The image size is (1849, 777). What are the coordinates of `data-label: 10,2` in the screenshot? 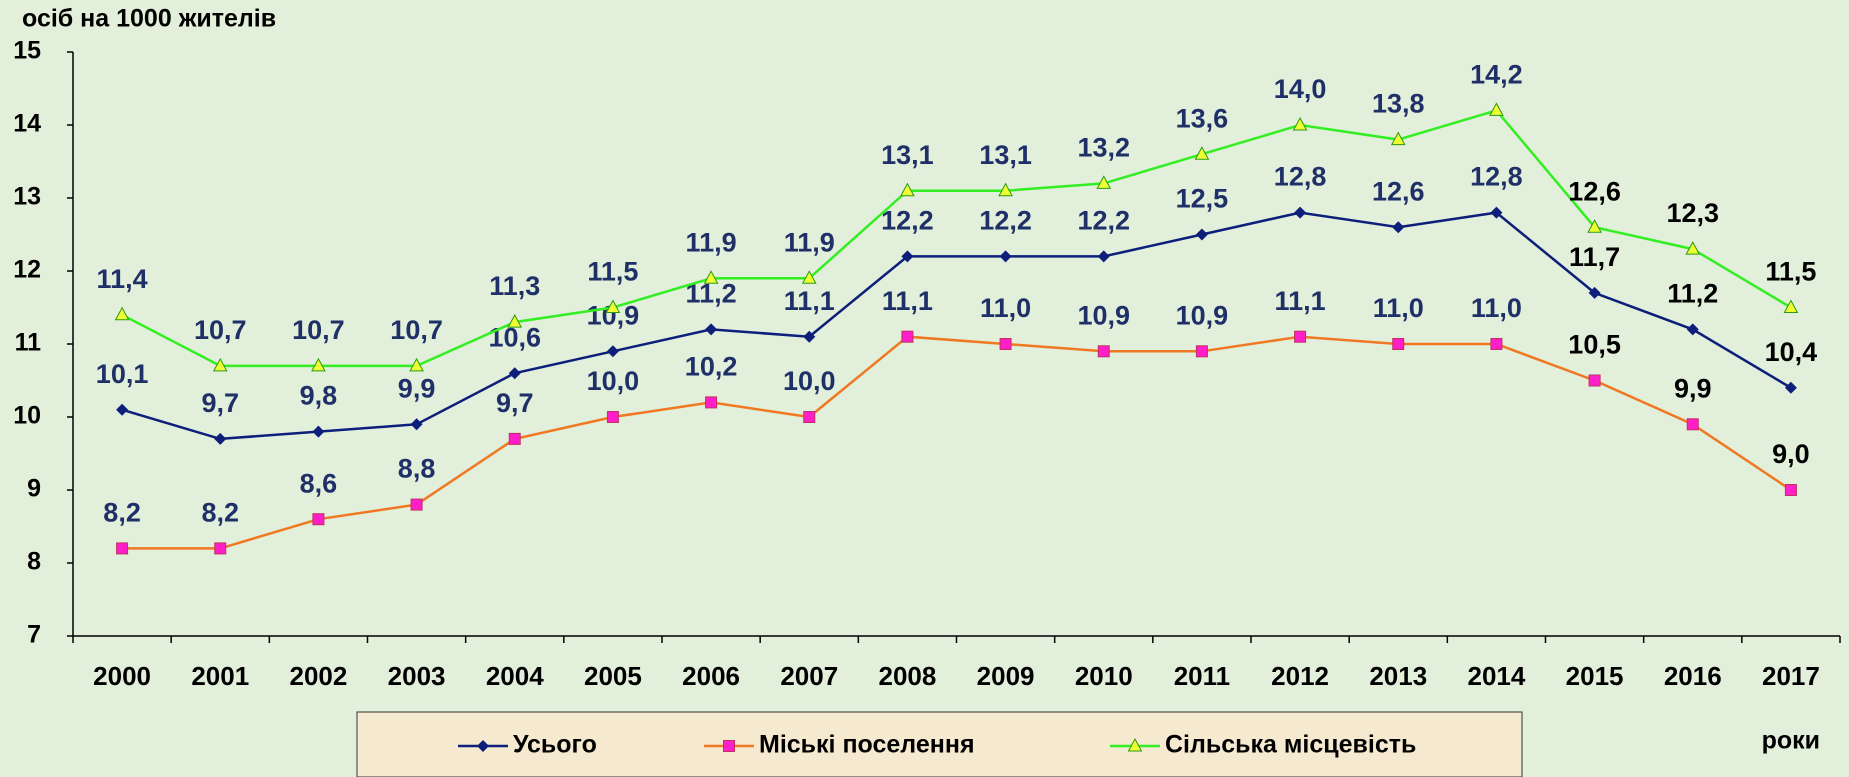 It's located at (711, 367).